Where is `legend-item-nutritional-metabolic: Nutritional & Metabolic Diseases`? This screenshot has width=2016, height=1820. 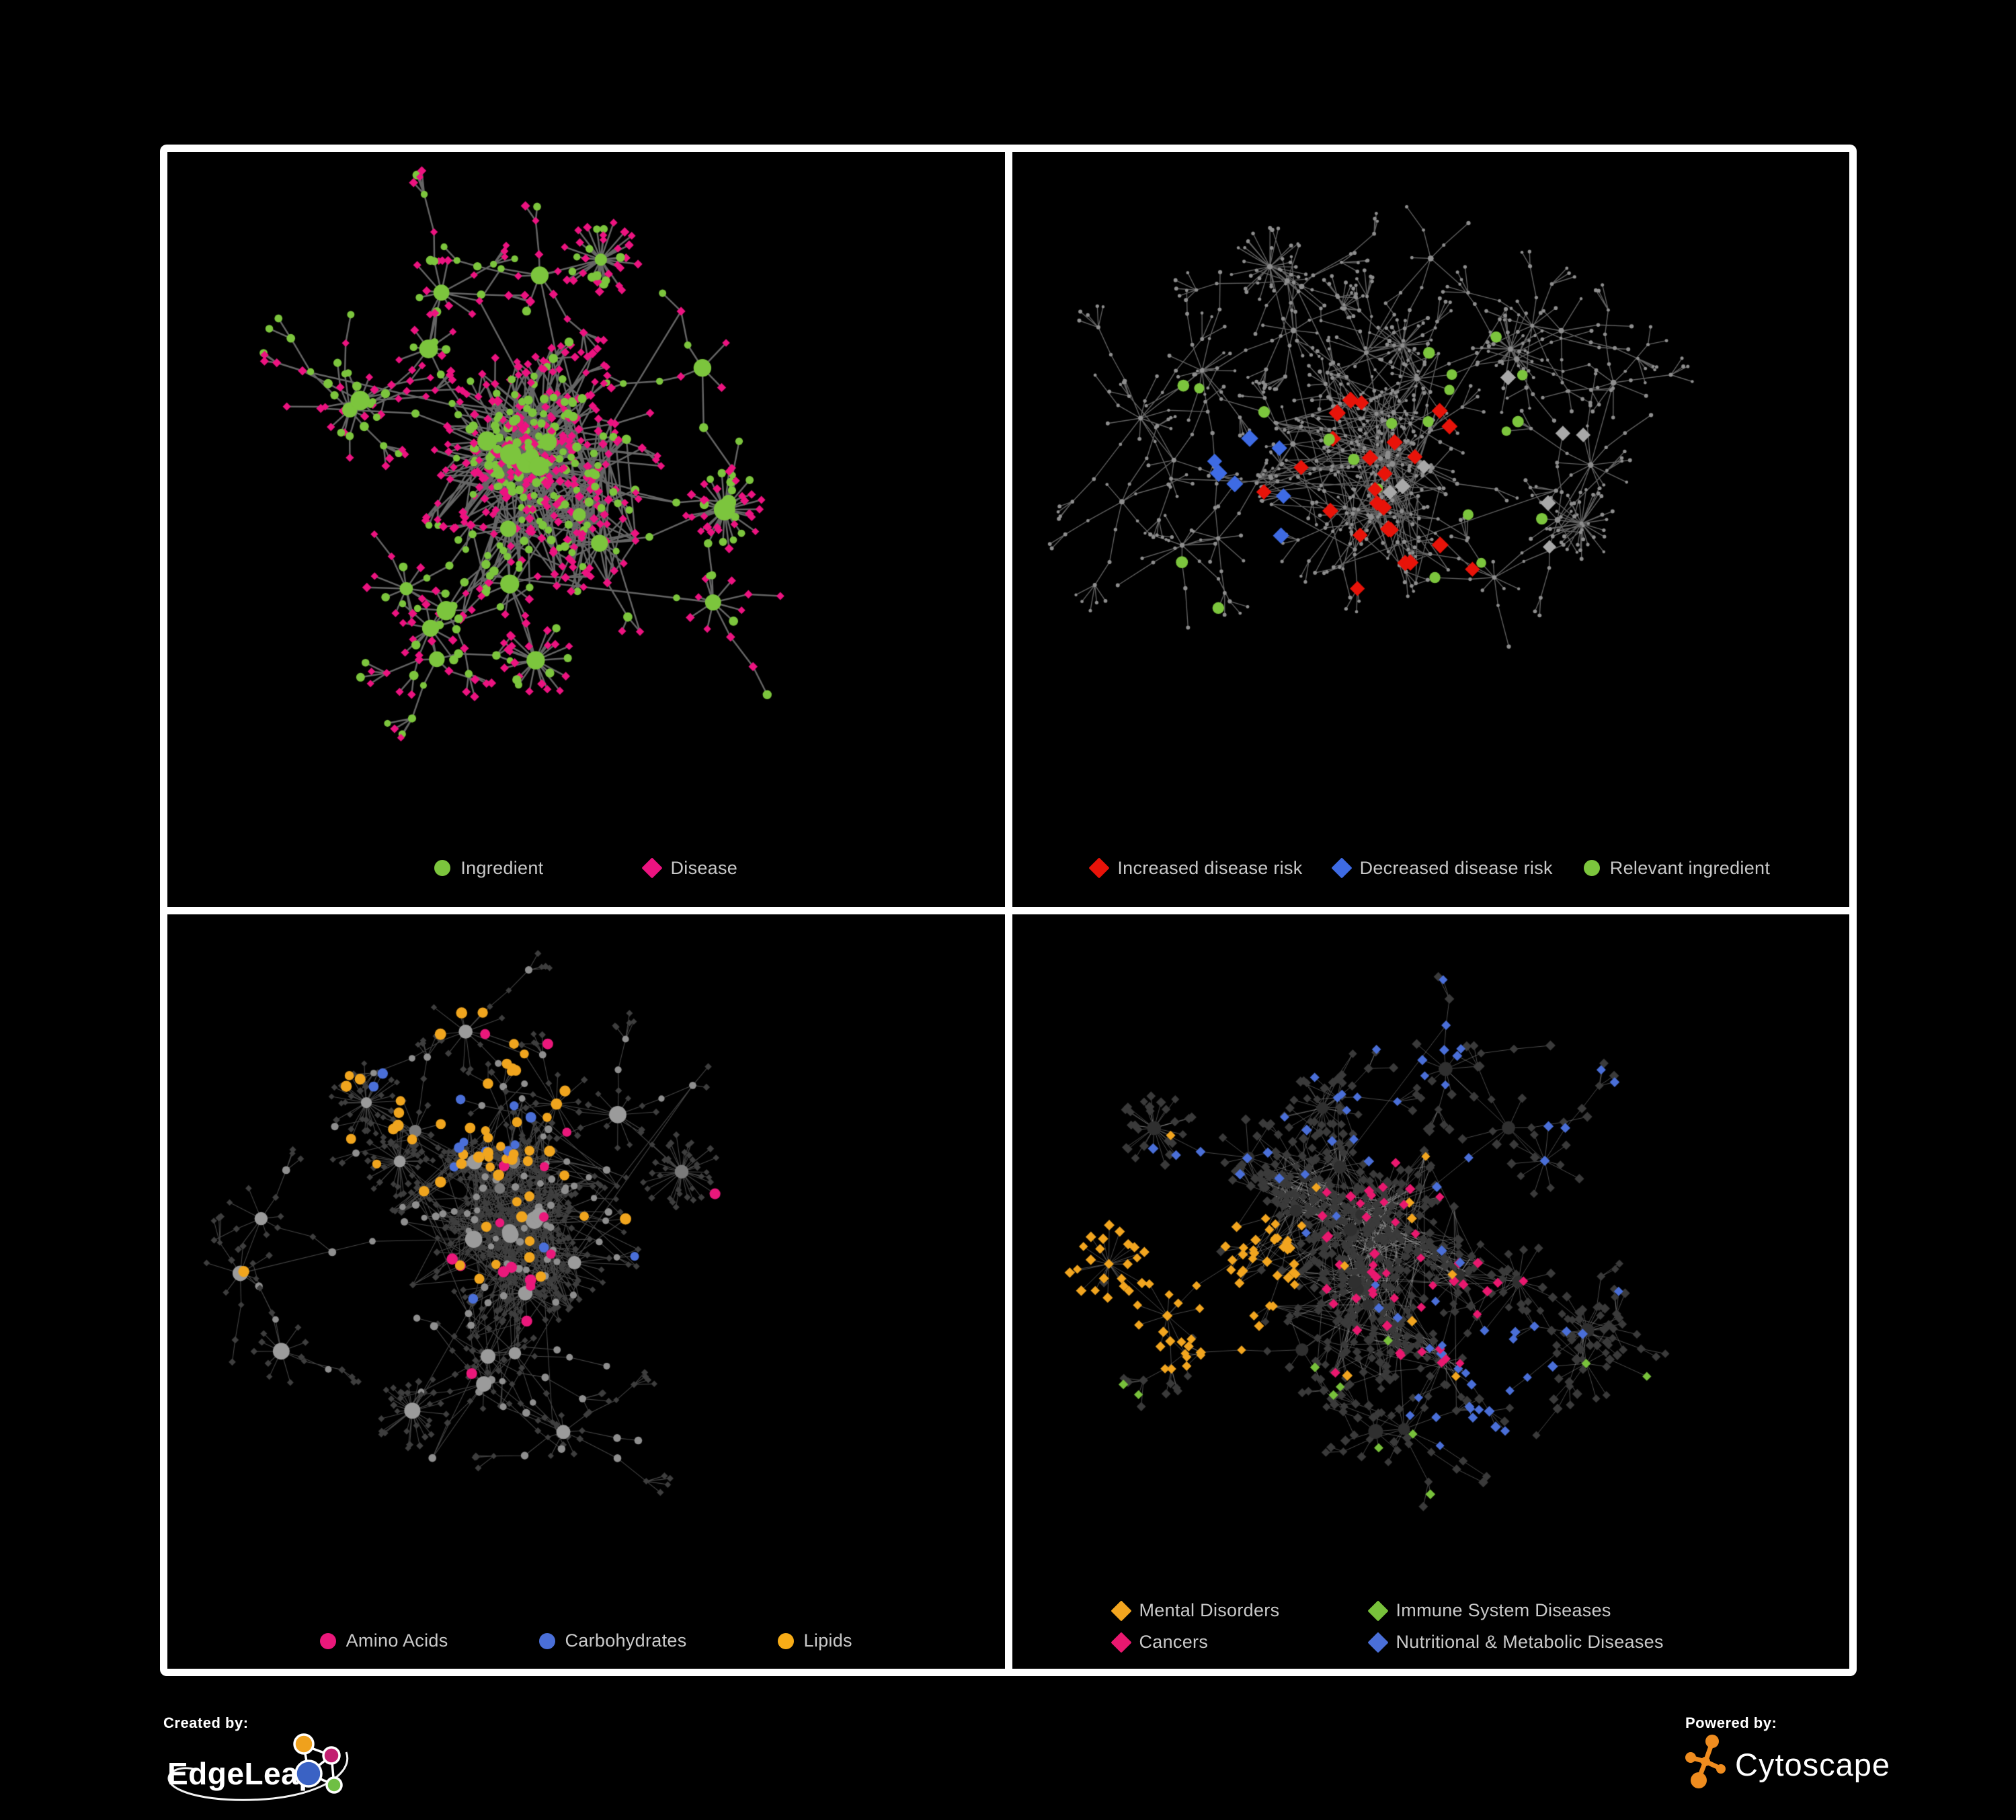 legend-item-nutritional-metabolic: Nutritional & Metabolic Diseases is located at coordinates (1515, 1642).